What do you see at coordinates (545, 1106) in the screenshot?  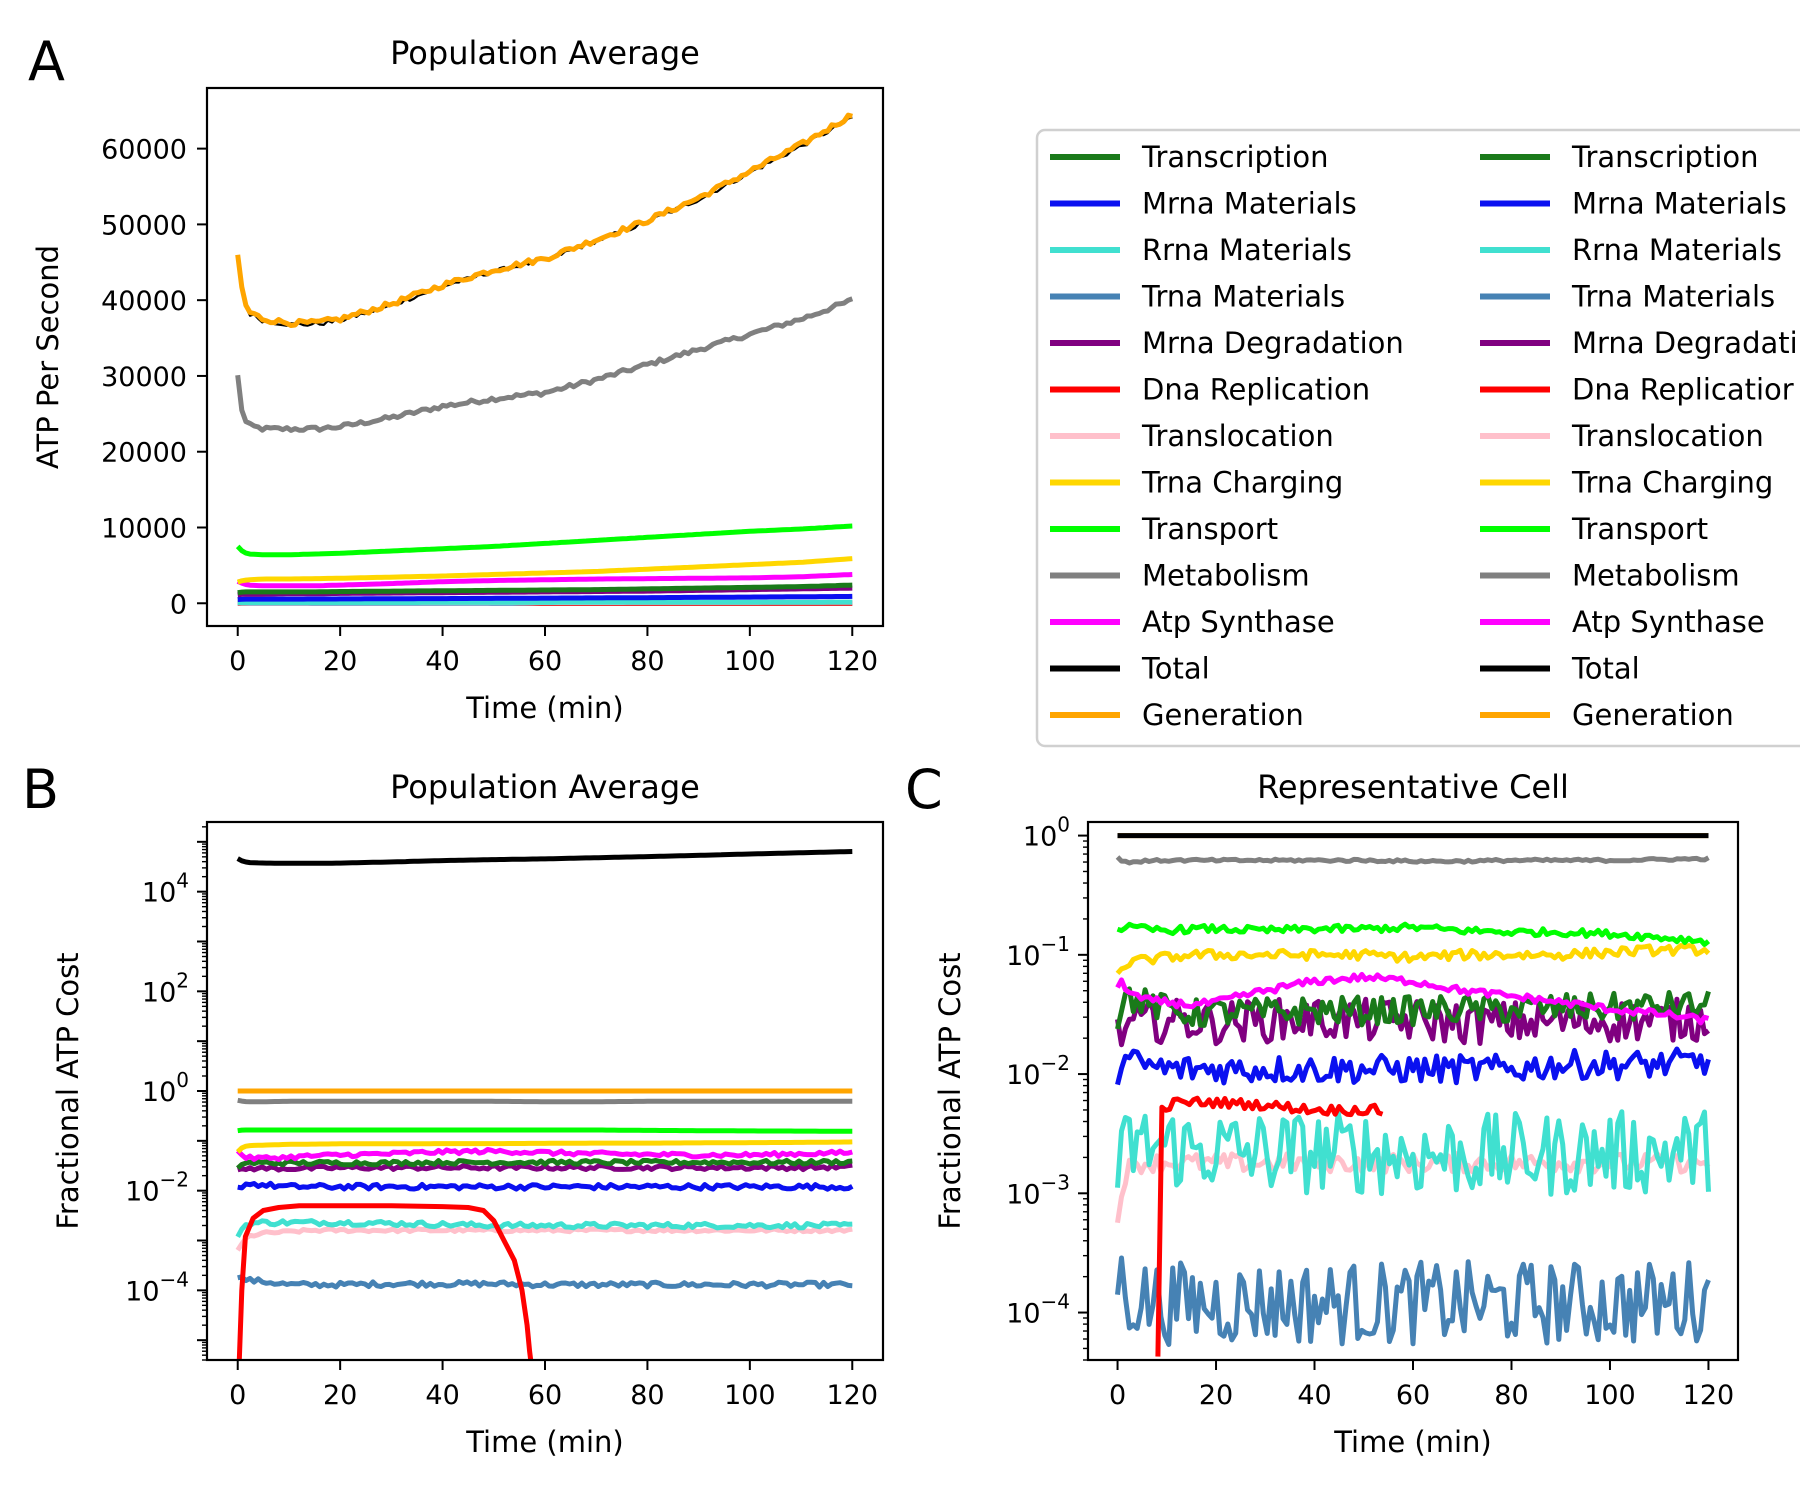 I see `panel-b-plot-area` at bounding box center [545, 1106].